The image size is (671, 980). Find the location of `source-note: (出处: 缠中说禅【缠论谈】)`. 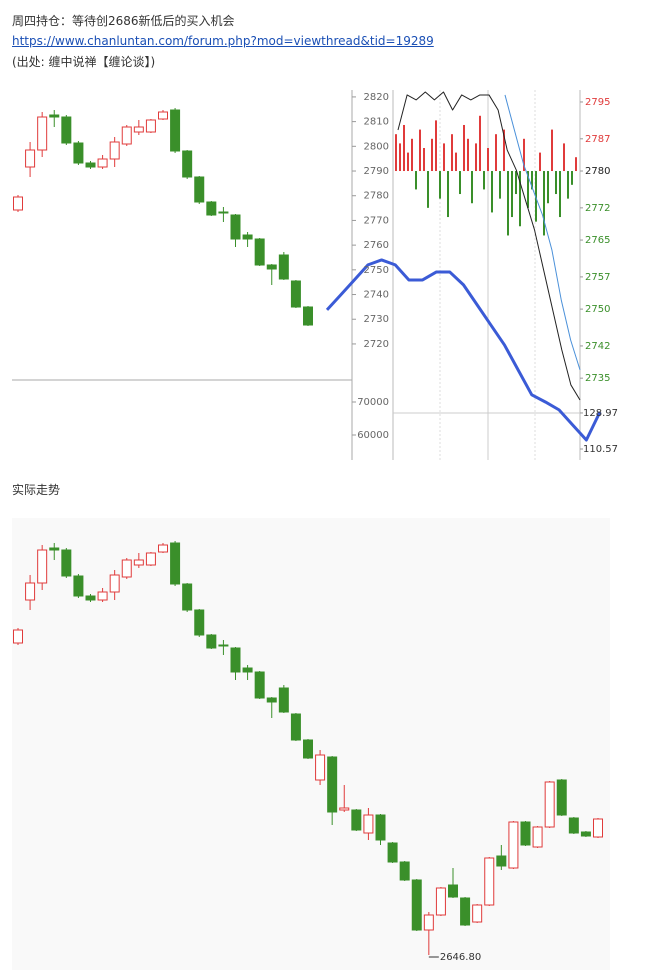

source-note: (出处: 缠中说禅【缠论谈】) is located at coordinates (84, 62).